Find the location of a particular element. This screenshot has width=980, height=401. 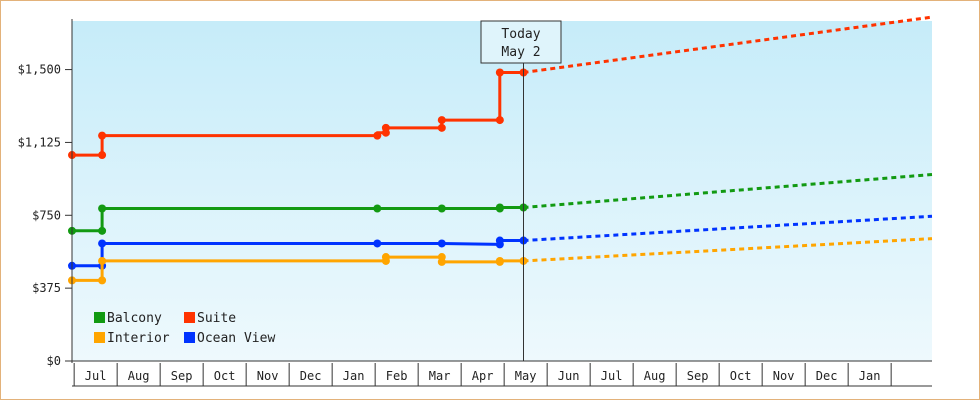

x-tick-label: Mar is located at coordinates (440, 376).